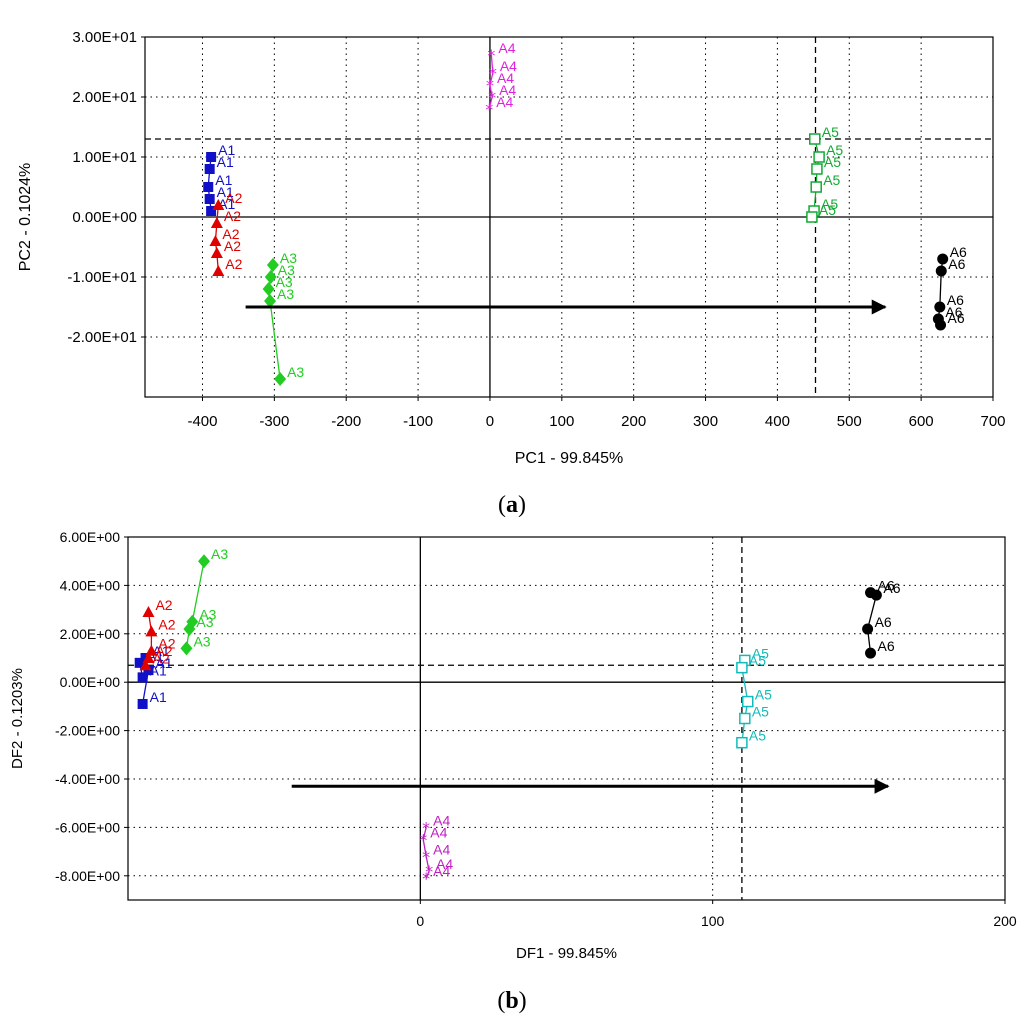  I want to click on chart-a-point-A4-1: *, so click(493, 73).